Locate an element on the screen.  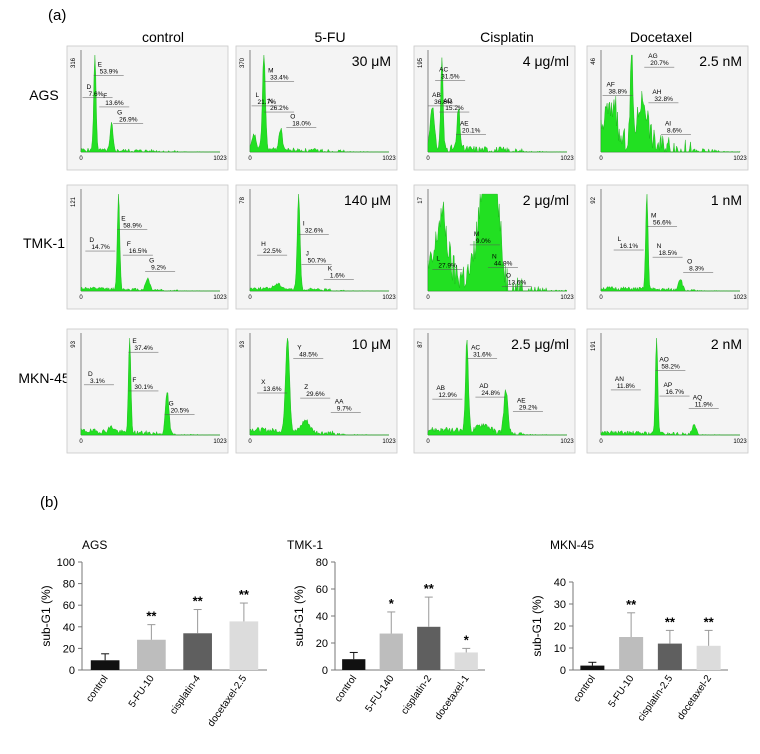
gate-name: N is located at coordinates (270, 101).